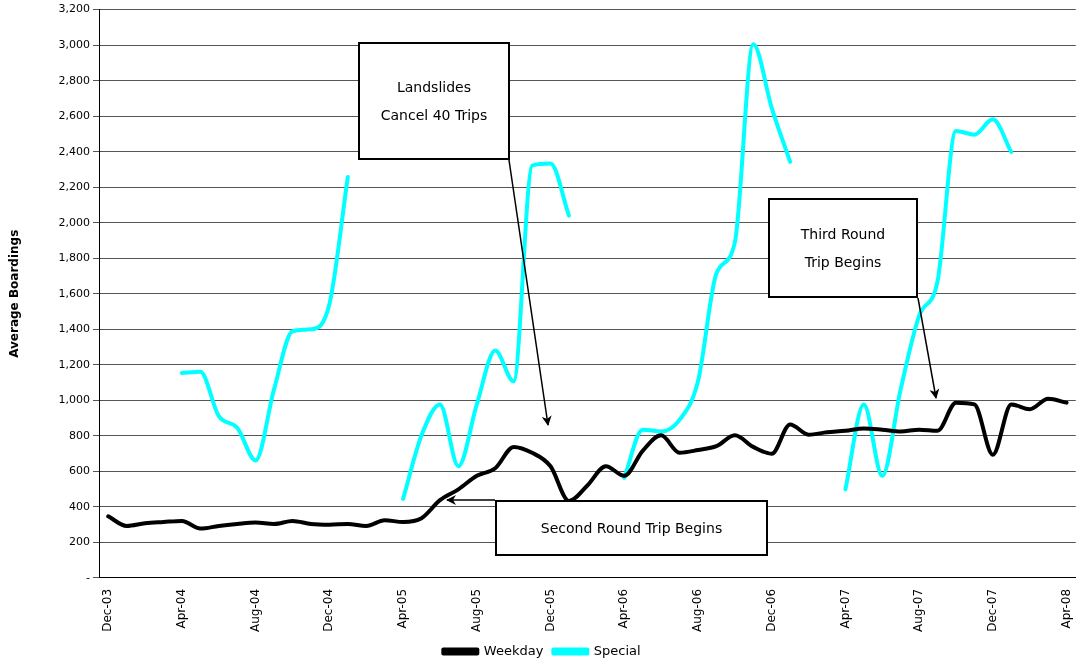 This screenshot has width=1084, height=670. Describe the element at coordinates (14, 293) in the screenshot. I see `y-axis-title: Average Boardings` at that location.